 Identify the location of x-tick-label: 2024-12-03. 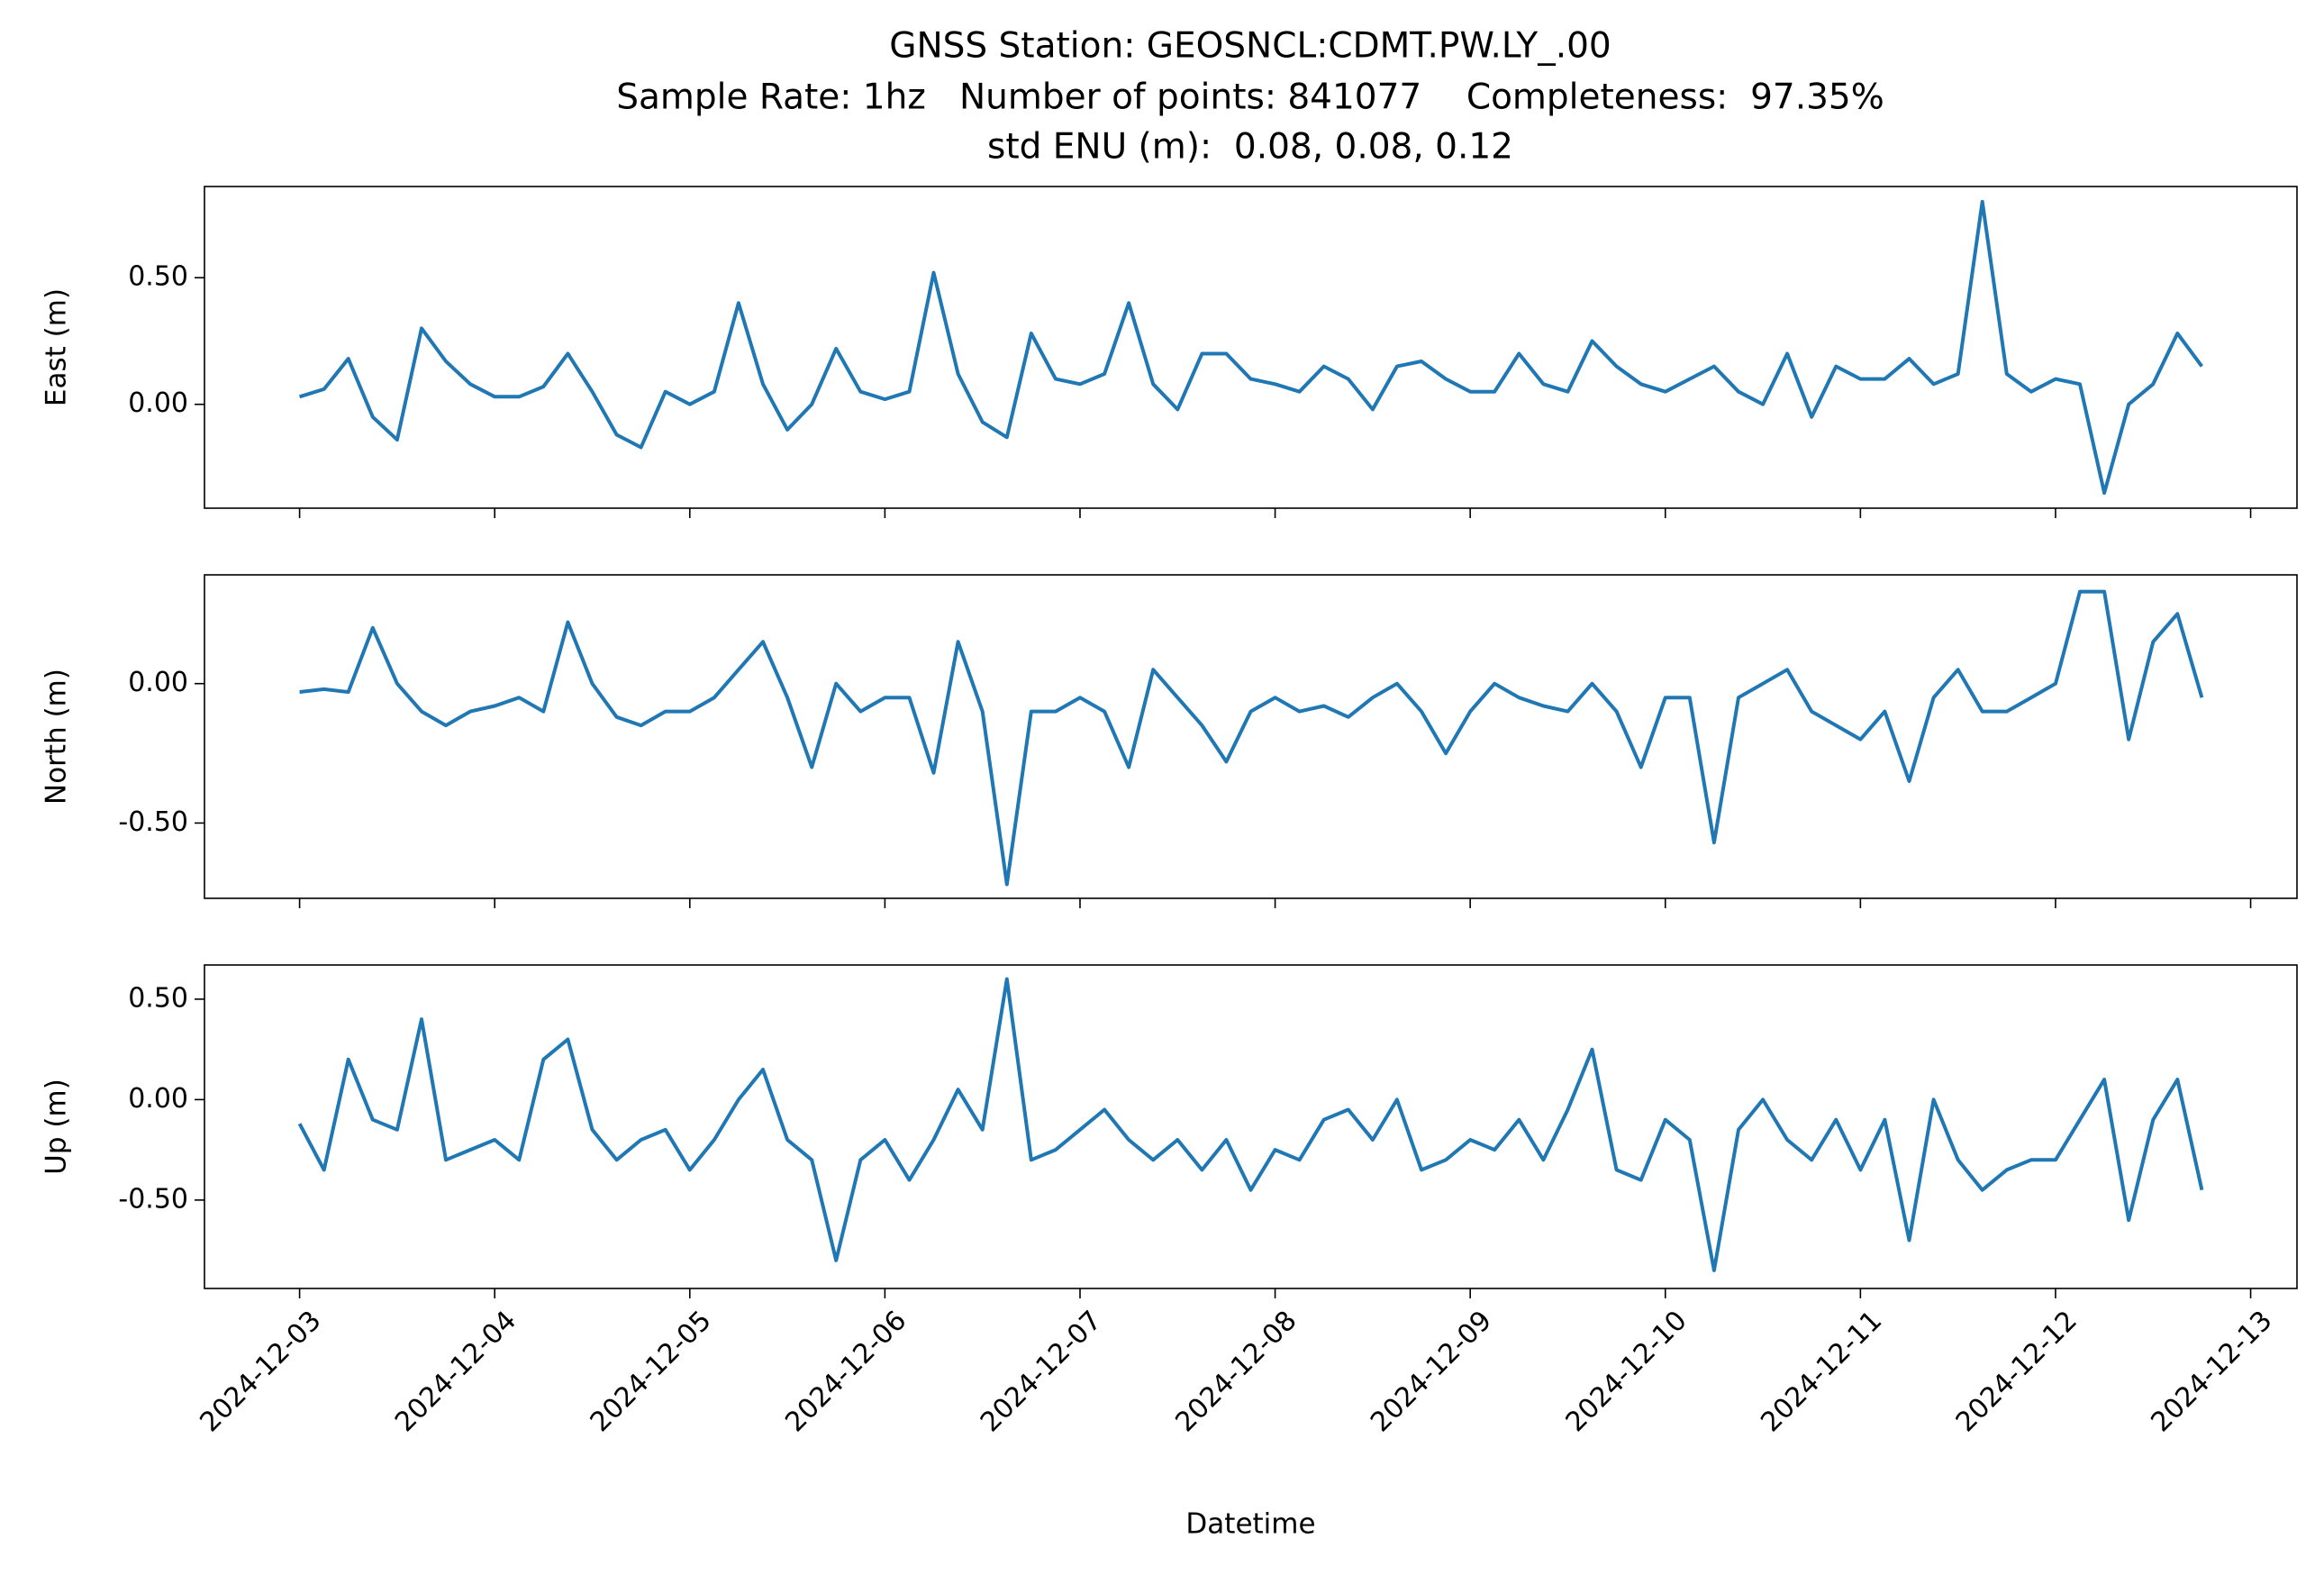
(260, 1371).